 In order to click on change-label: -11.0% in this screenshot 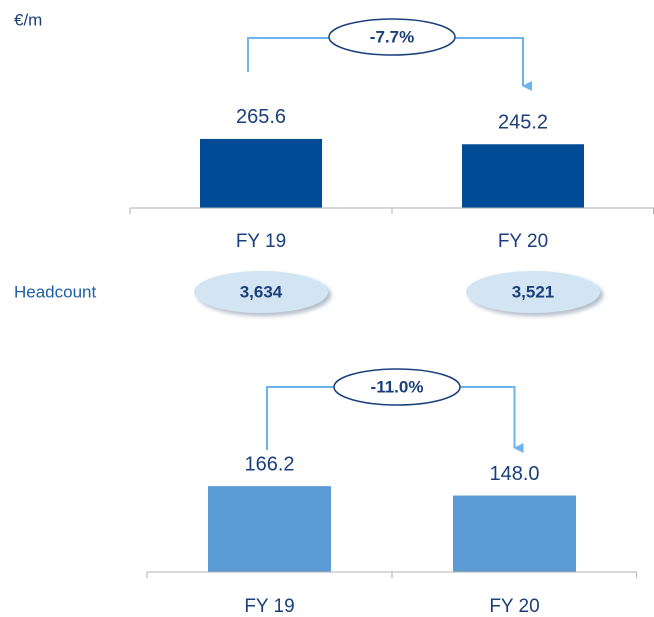, I will do `click(397, 386)`.